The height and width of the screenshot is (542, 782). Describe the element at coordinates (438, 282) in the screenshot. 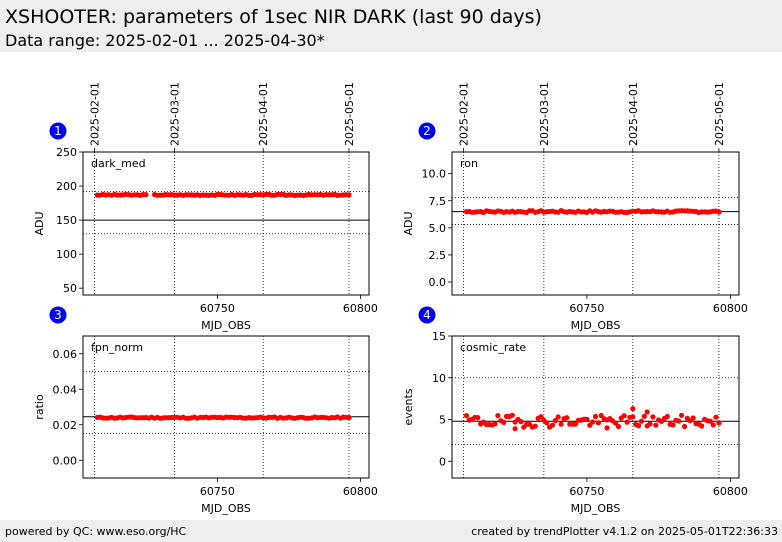

I see `y-tick-label: 0.0` at that location.